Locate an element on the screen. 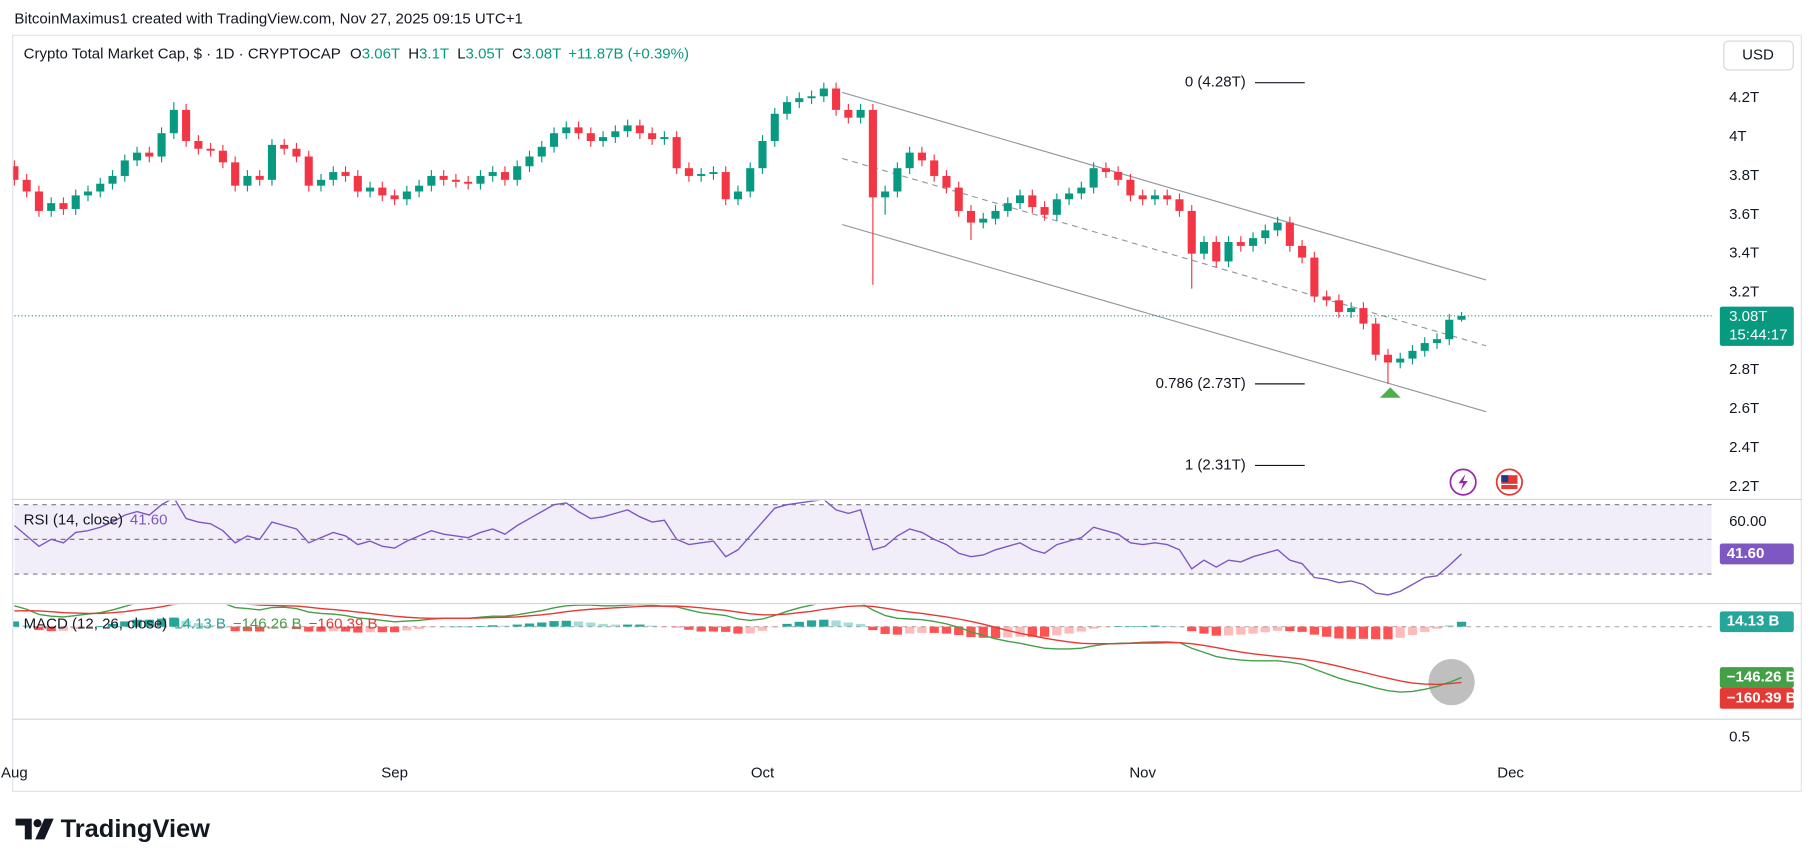  logo: TradingView is located at coordinates (112, 829).